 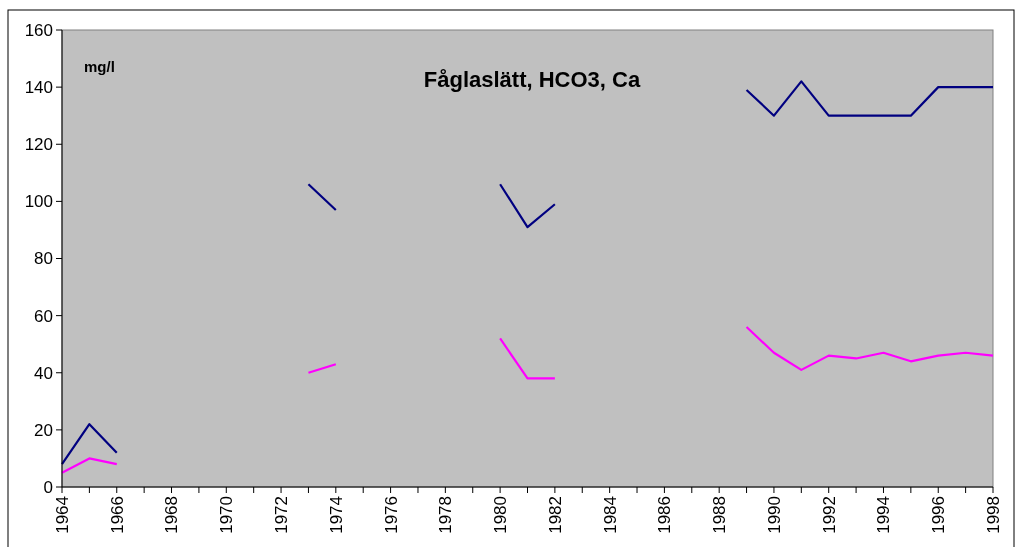 I want to click on x-tick-label: 1972, so click(x=282, y=515).